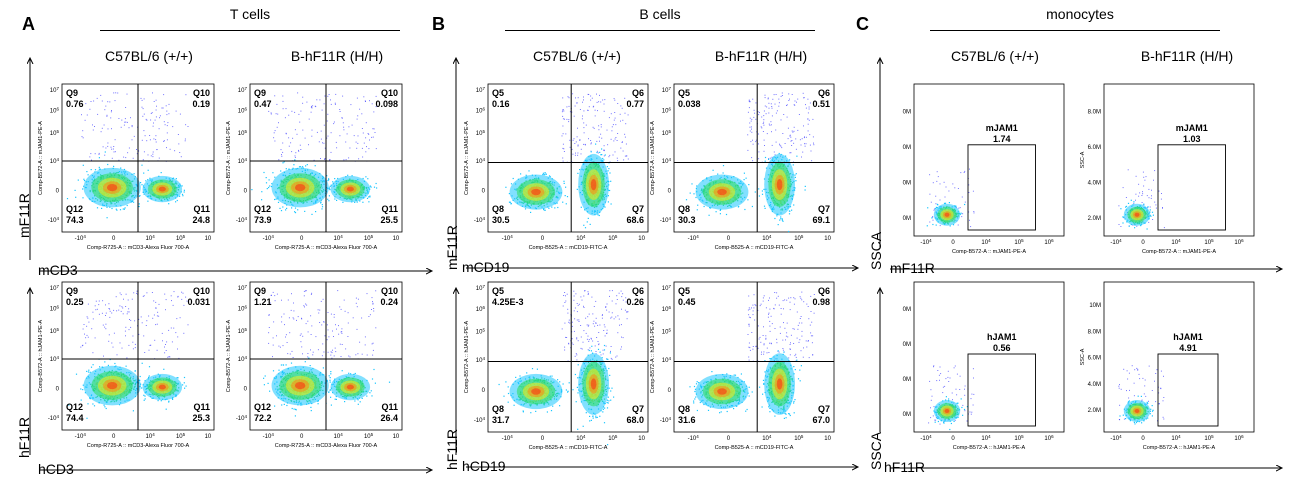 The height and width of the screenshot is (486, 1294). Describe the element at coordinates (452, 449) in the screenshot. I see `axis-label-b-bot-y: hF11R` at that location.